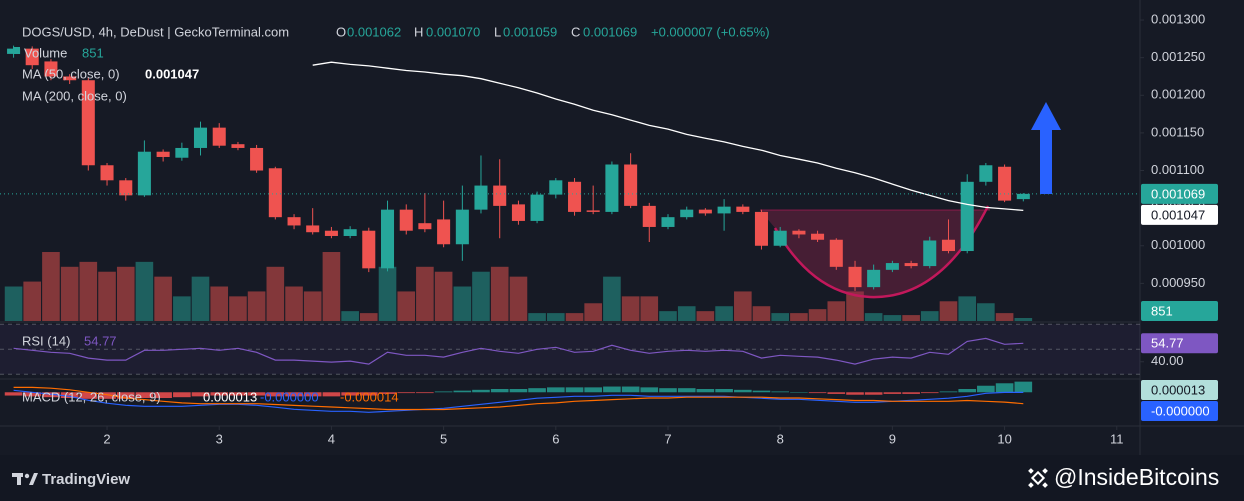 The width and height of the screenshot is (1244, 501). Describe the element at coordinates (1178, 94) in the screenshot. I see `y-tick-label: 0.001200` at that location.